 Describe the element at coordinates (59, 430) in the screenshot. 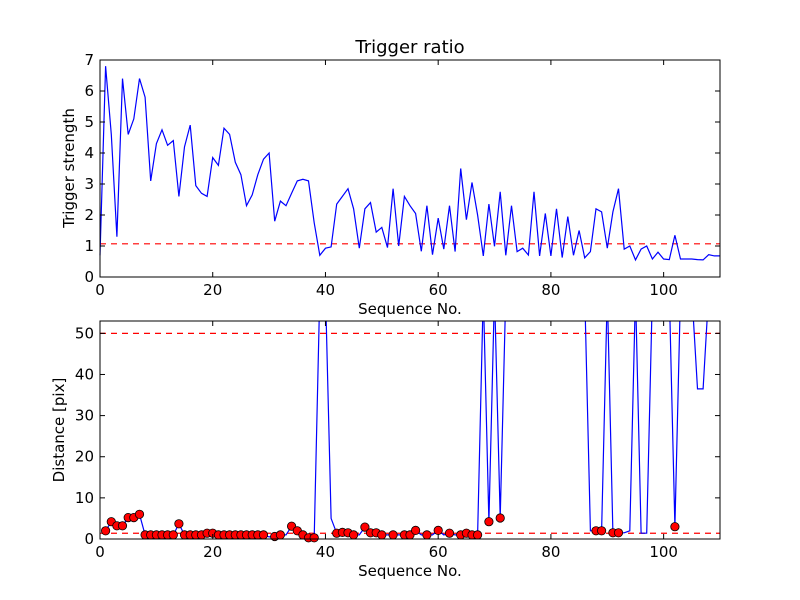

I see `y-axis-label-bottom: Distance [pix]` at that location.